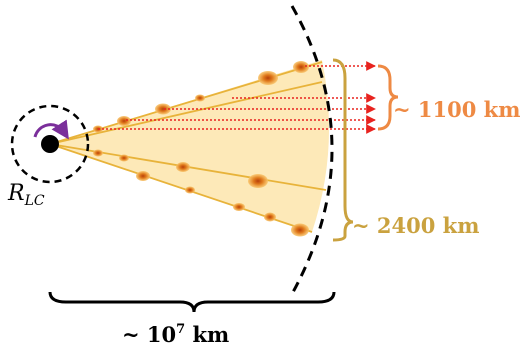 The height and width of the screenshot is (351, 522). Describe the element at coordinates (388, 97) in the screenshot. I see `narrow-brace` at that location.